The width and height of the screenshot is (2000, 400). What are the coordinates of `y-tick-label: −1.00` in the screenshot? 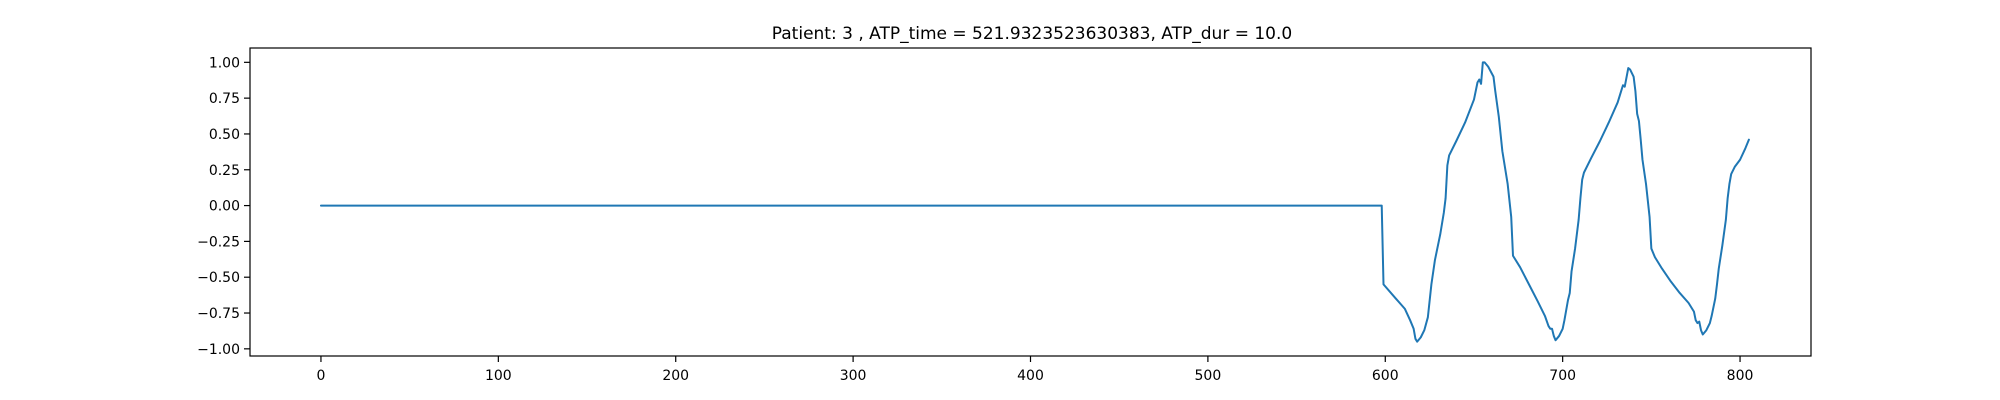 It's located at (218, 350).